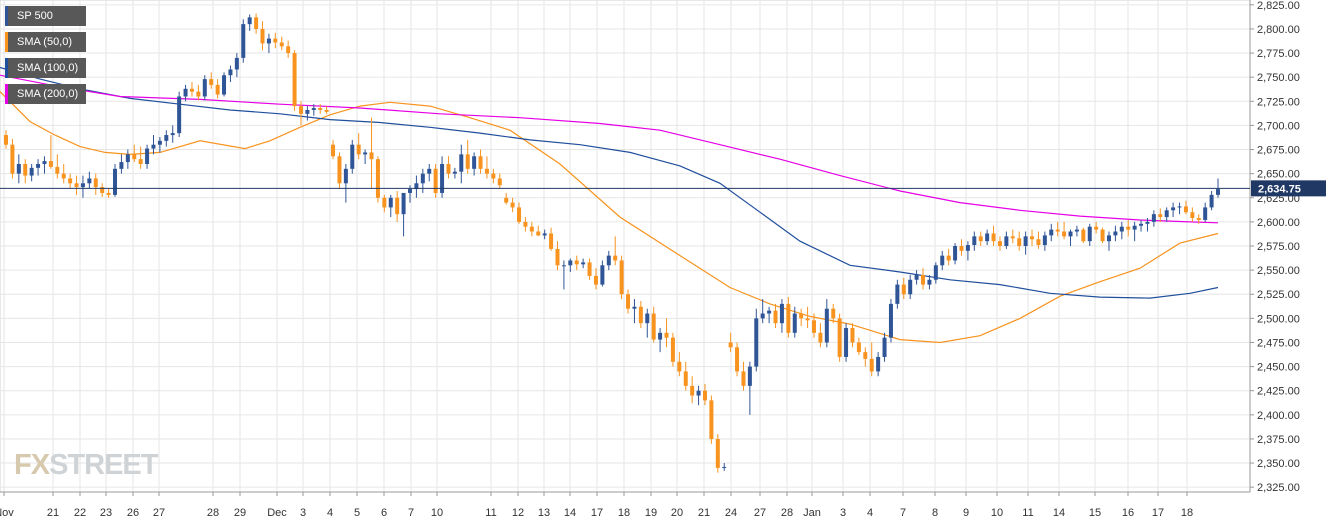 Image resolution: width=1326 pixels, height=530 pixels. What do you see at coordinates (106, 513) in the screenshot?
I see `x-tick-label: 23` at bounding box center [106, 513].